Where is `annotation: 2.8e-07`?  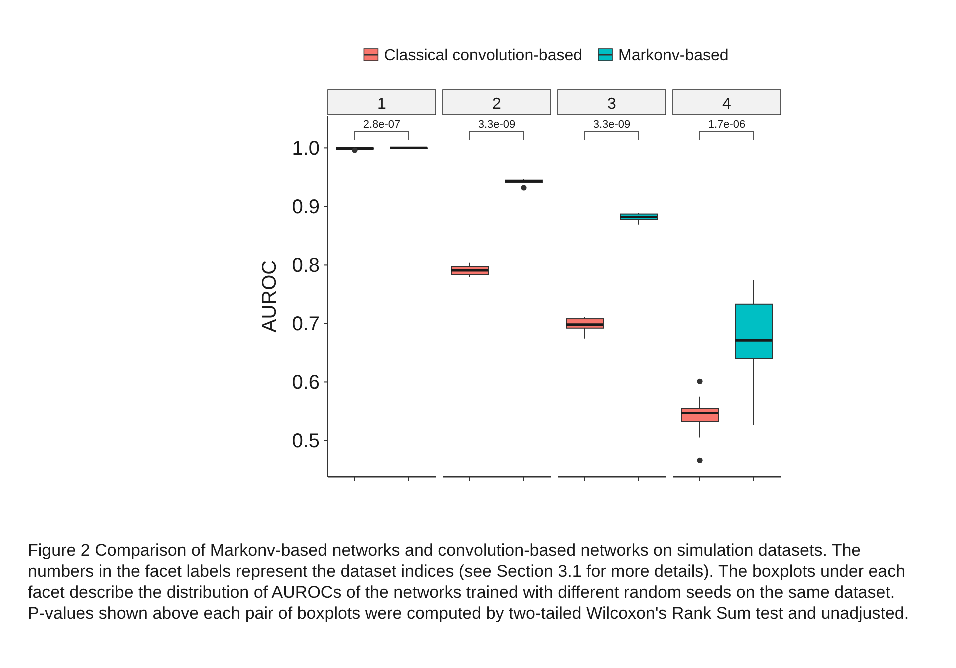
annotation: 2.8e-07 is located at coordinates (382, 125).